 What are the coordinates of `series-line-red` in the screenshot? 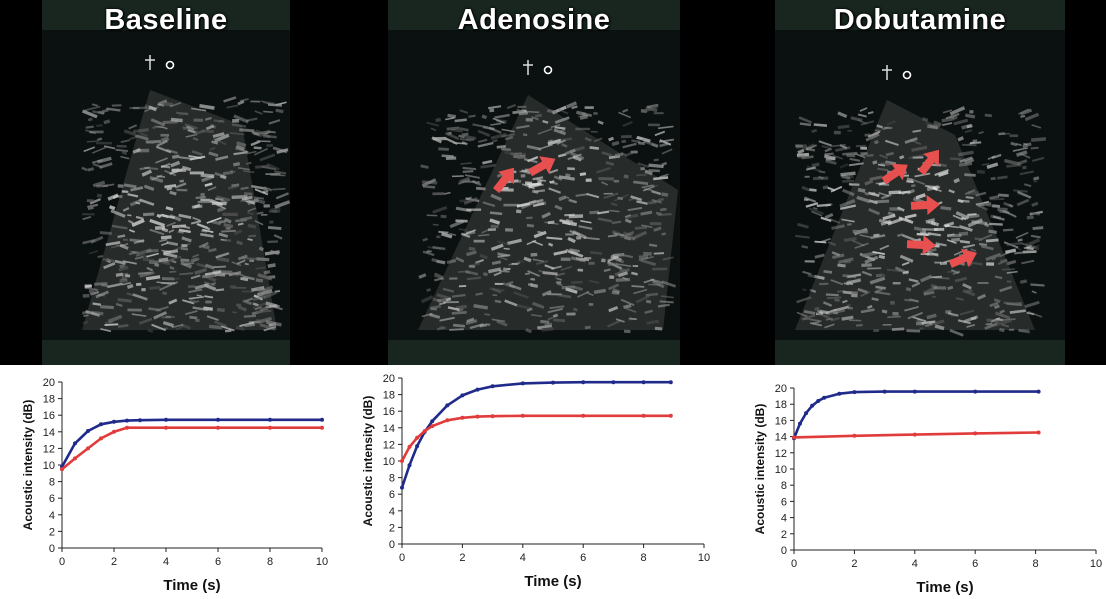 It's located at (535, 438).